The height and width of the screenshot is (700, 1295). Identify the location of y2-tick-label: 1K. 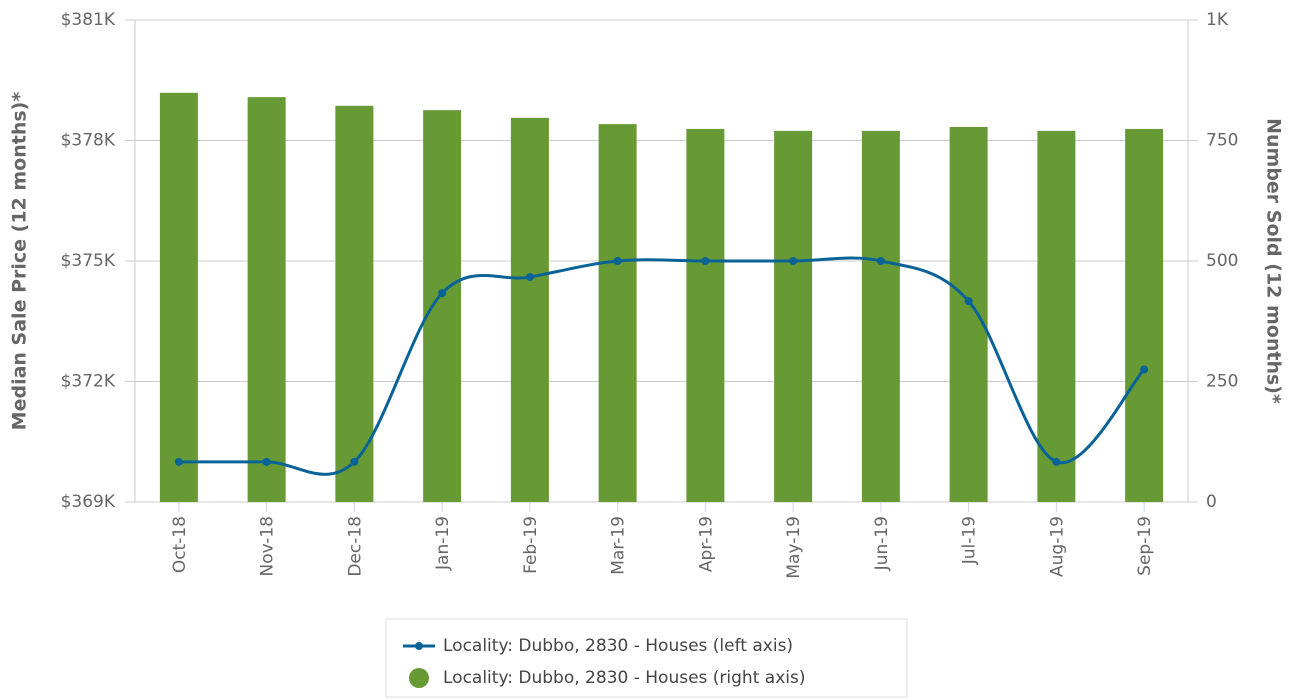
(1217, 20).